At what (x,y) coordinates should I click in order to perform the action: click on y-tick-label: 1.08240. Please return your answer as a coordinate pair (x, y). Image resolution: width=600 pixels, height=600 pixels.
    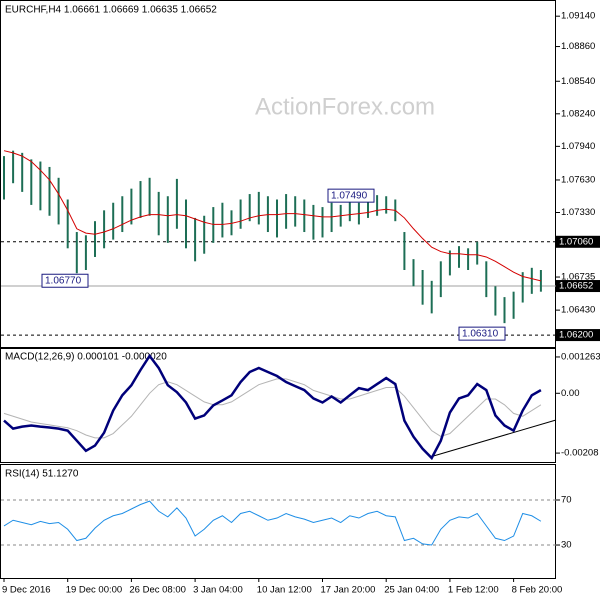
    Looking at the image, I should click on (578, 113).